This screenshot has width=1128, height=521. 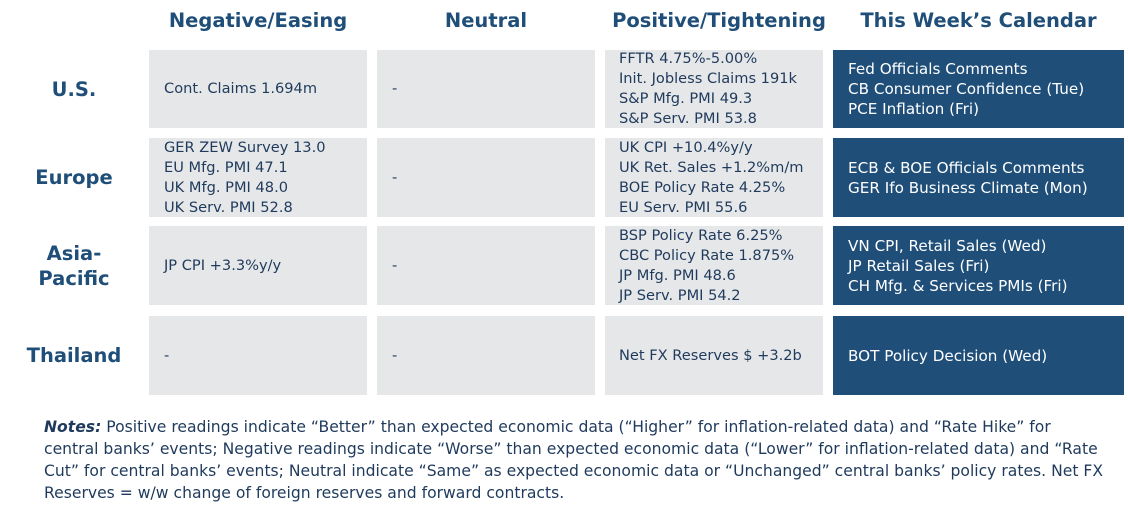 I want to click on cell-thailand-calendar: BOT Policy Decision (Wed), so click(x=978, y=355).